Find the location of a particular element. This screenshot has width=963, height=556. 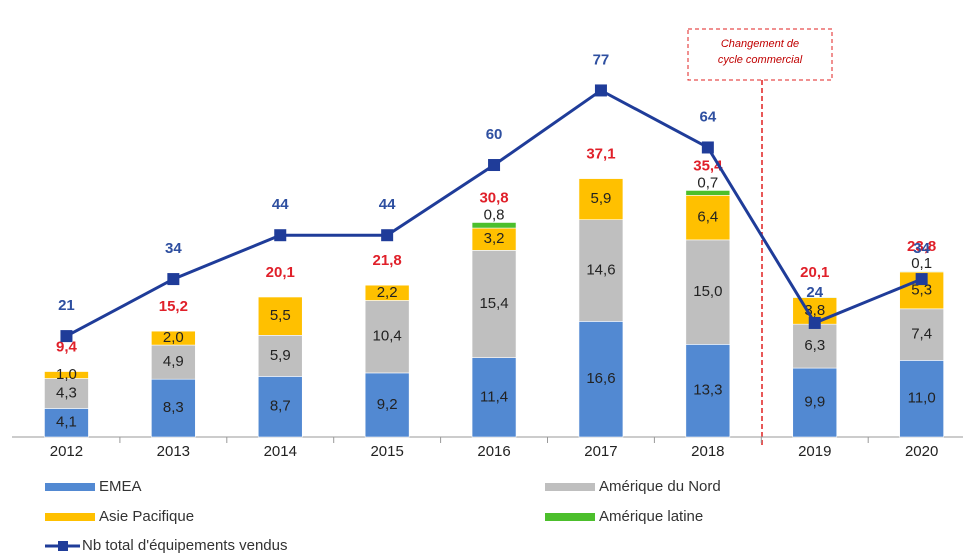

x-tick-label: 2020 is located at coordinates (921, 451).